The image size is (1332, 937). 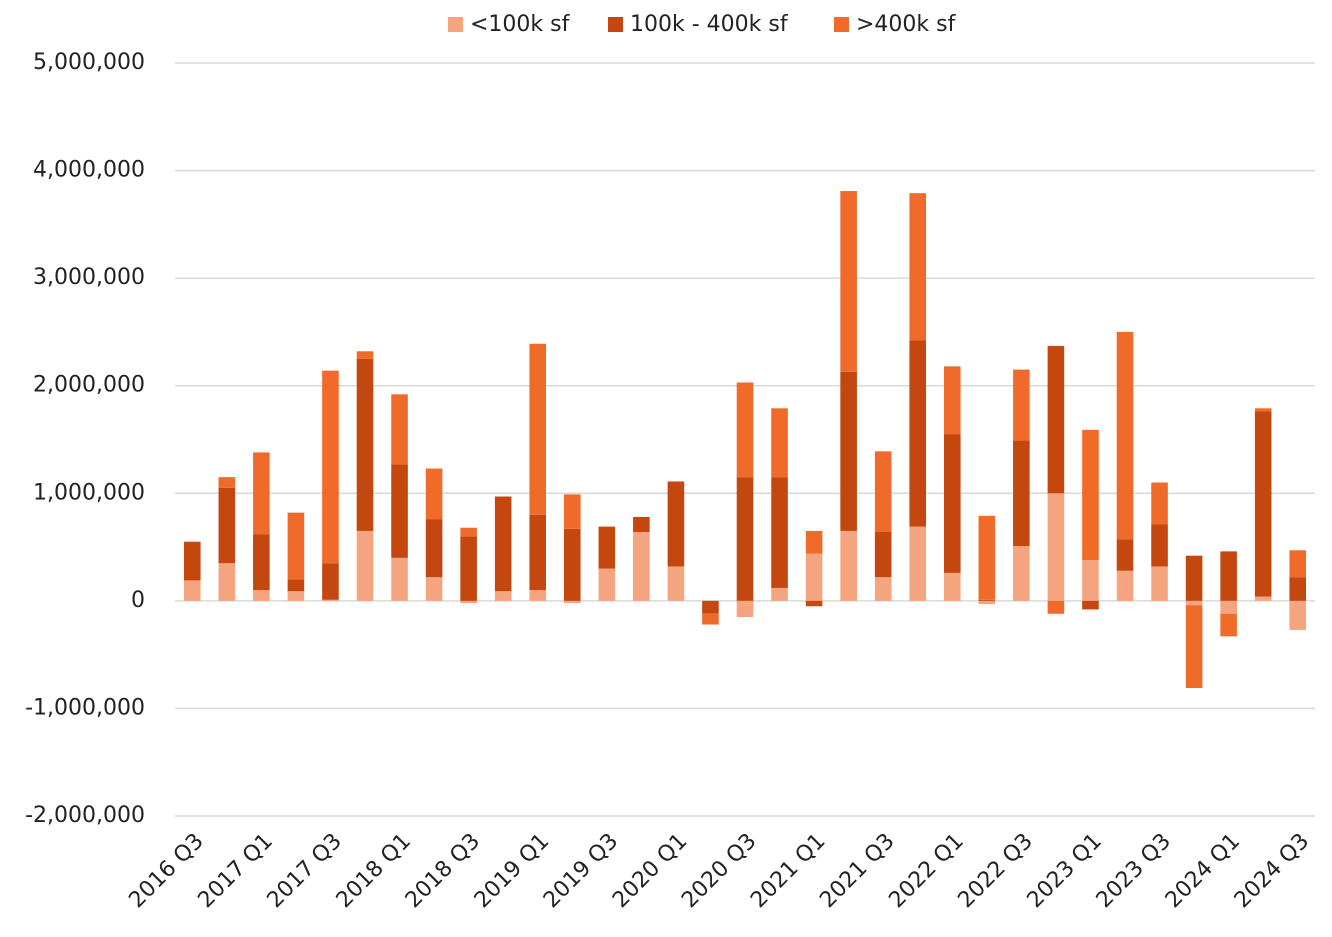 I want to click on legend-label: <100k sf, so click(x=520, y=24).